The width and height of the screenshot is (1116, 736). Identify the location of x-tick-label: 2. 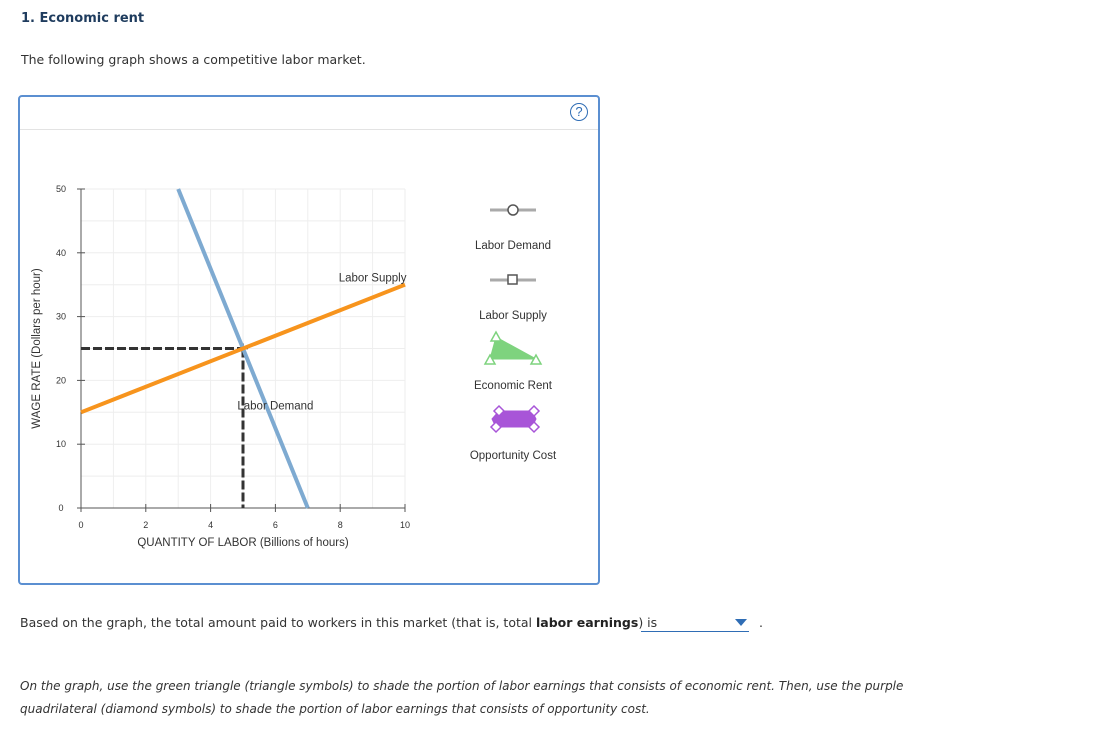
(145, 525).